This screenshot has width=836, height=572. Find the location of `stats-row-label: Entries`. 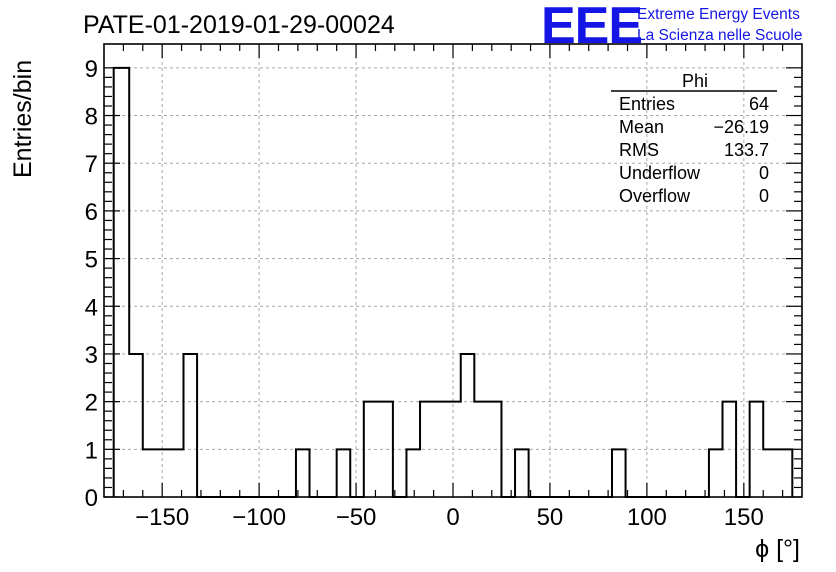

stats-row-label: Entries is located at coordinates (647, 104).